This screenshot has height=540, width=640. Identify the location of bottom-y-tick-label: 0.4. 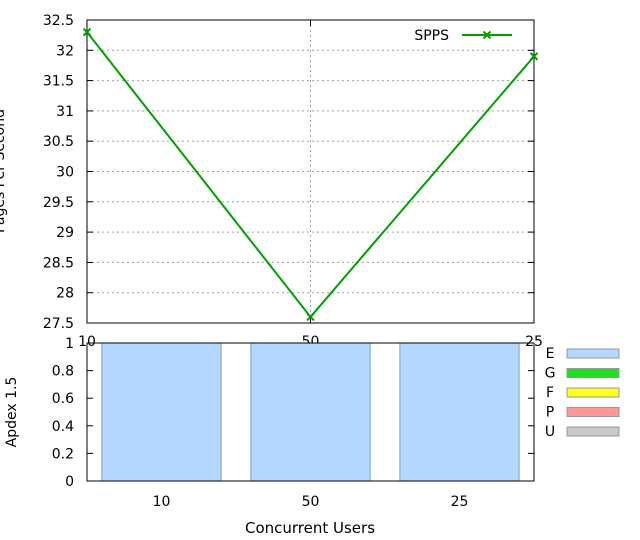
(63, 427).